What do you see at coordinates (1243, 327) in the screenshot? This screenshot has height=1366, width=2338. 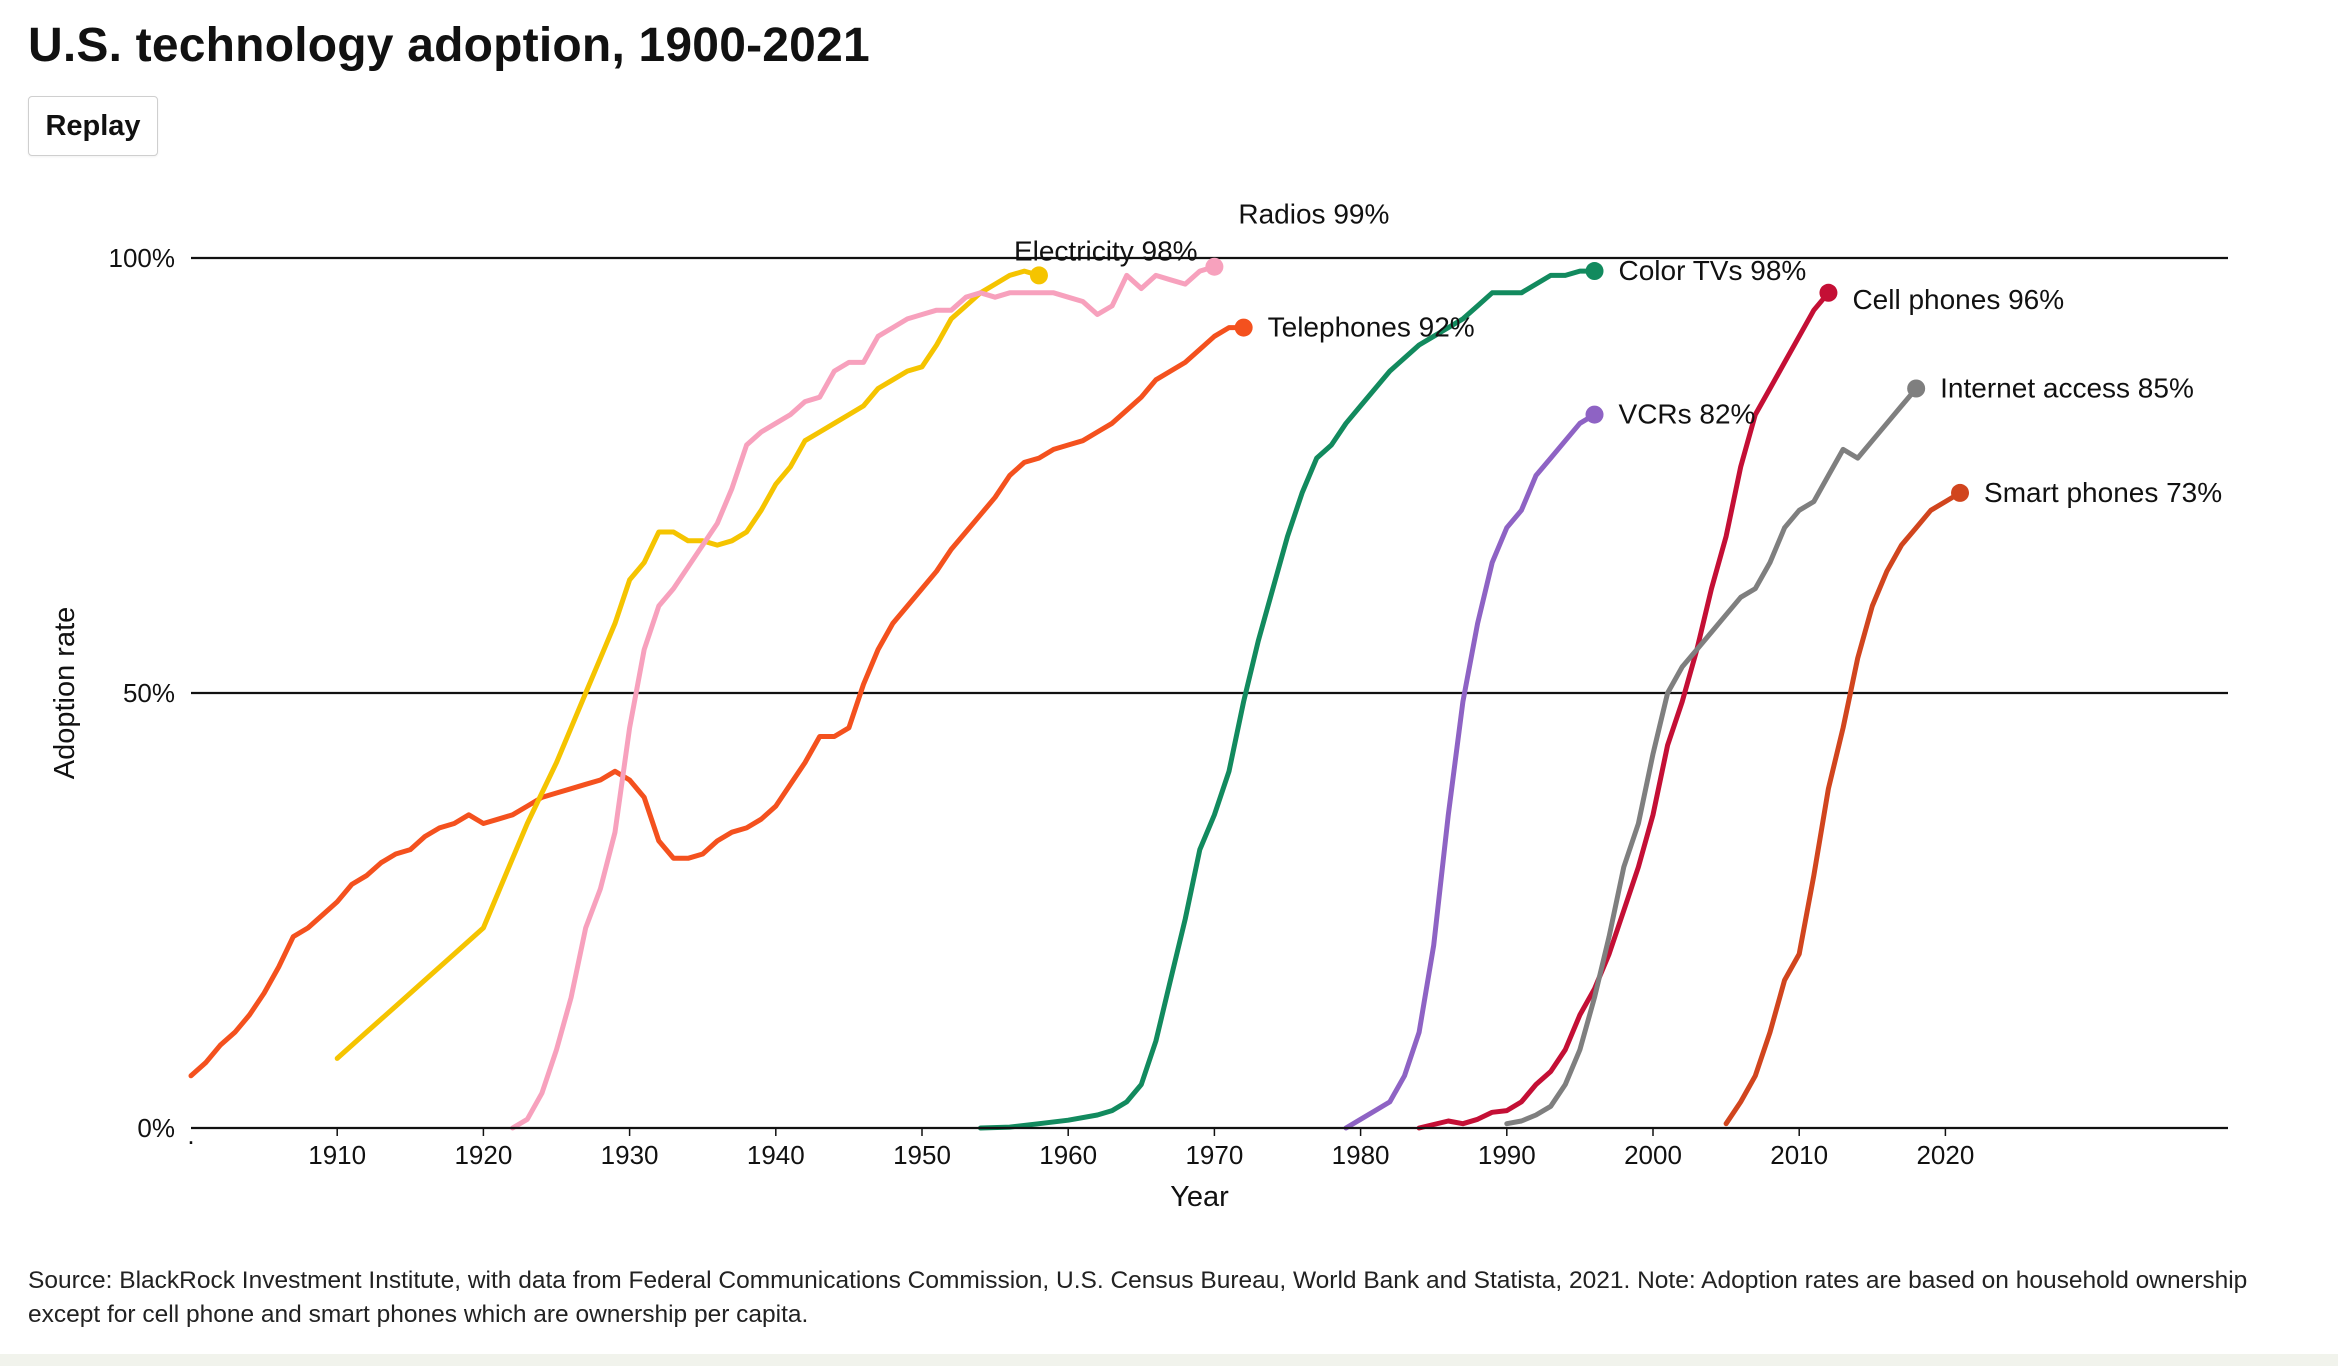 I see `series-endpoint-telephones` at bounding box center [1243, 327].